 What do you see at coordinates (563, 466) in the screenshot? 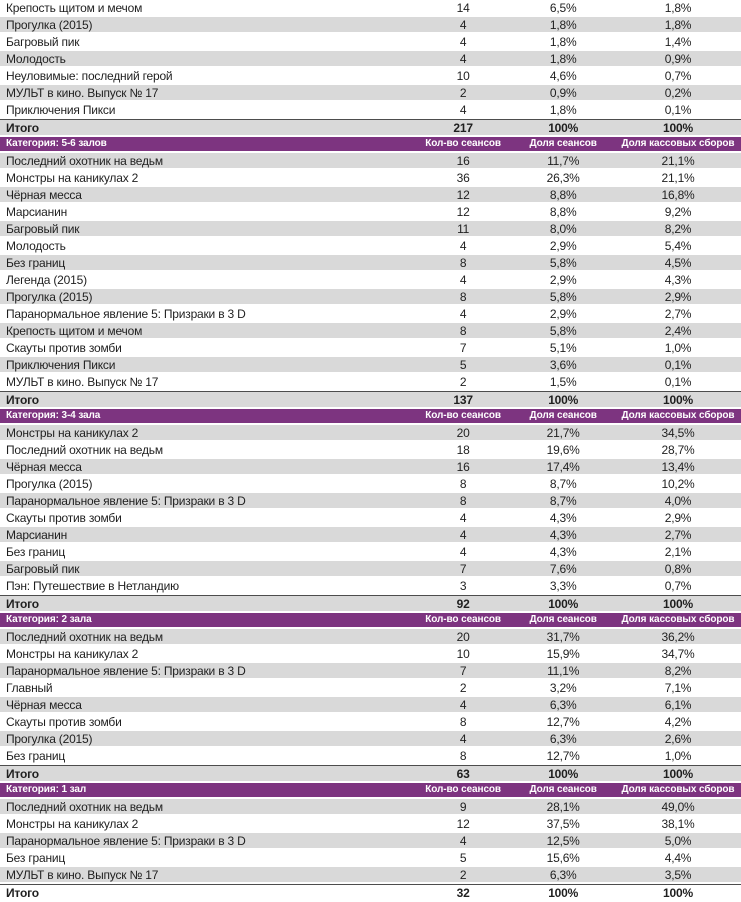
I see `sessions-share-cell: 17,4%` at bounding box center [563, 466].